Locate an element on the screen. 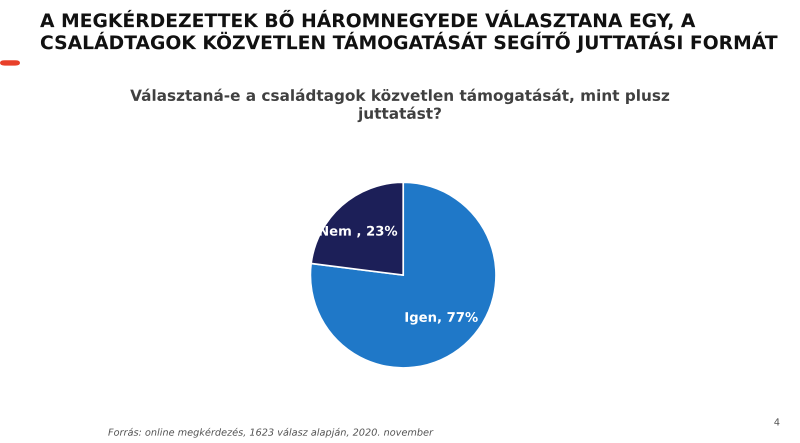 The width and height of the screenshot is (800, 443). slice-label: Igen, 77% is located at coordinates (442, 318).